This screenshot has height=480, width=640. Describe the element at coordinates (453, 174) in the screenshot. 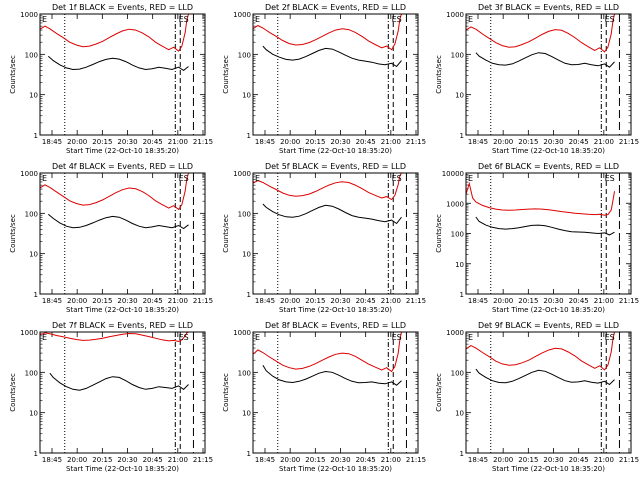

I see `y-tick-label: 10000` at that location.